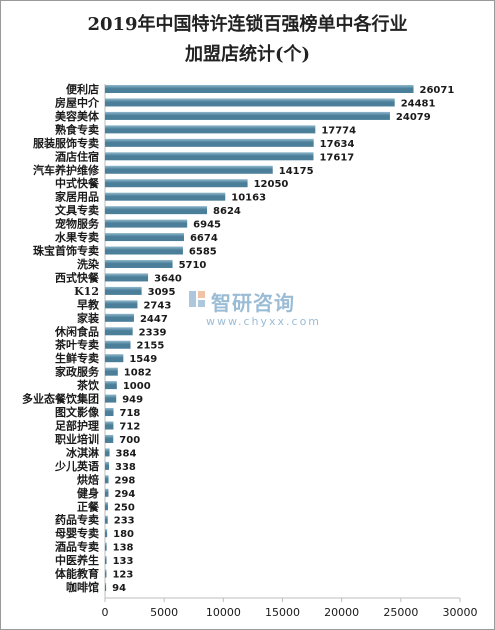 The image size is (495, 630). I want to click on x-tick-label: 0, so click(105, 612).